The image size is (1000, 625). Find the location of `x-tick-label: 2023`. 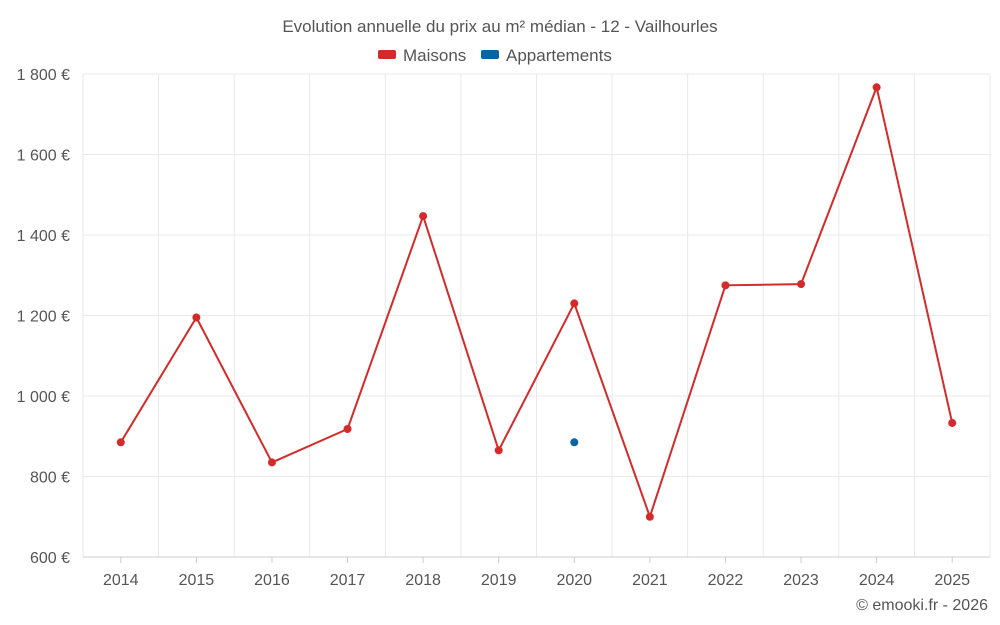

x-tick-label: 2023 is located at coordinates (801, 580).